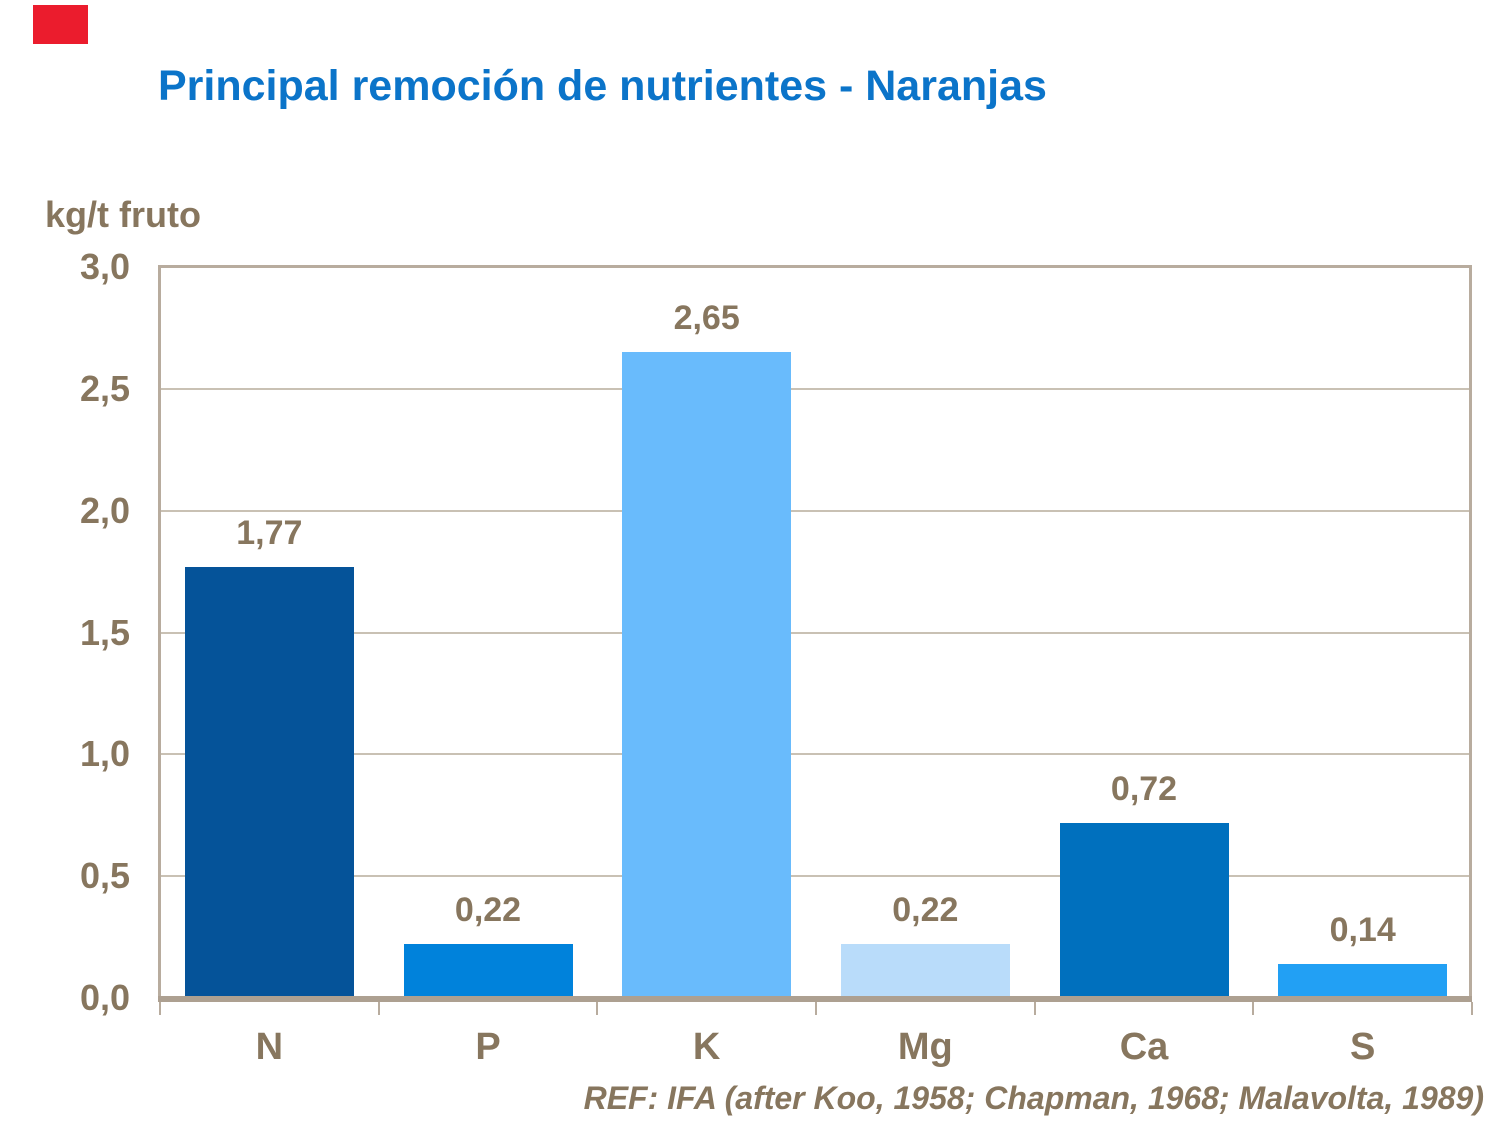 This screenshot has height=1125, width=1500. I want to click on x-axis-baseline, so click(815, 999).